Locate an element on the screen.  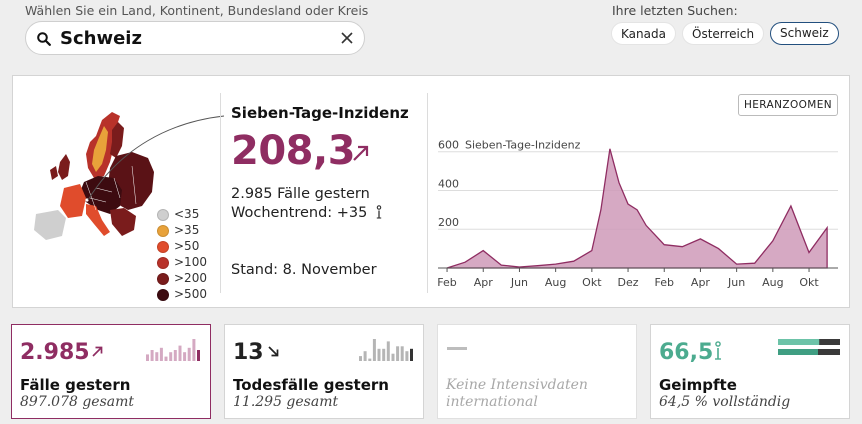
cases-sparkbars is located at coordinates (173, 350).